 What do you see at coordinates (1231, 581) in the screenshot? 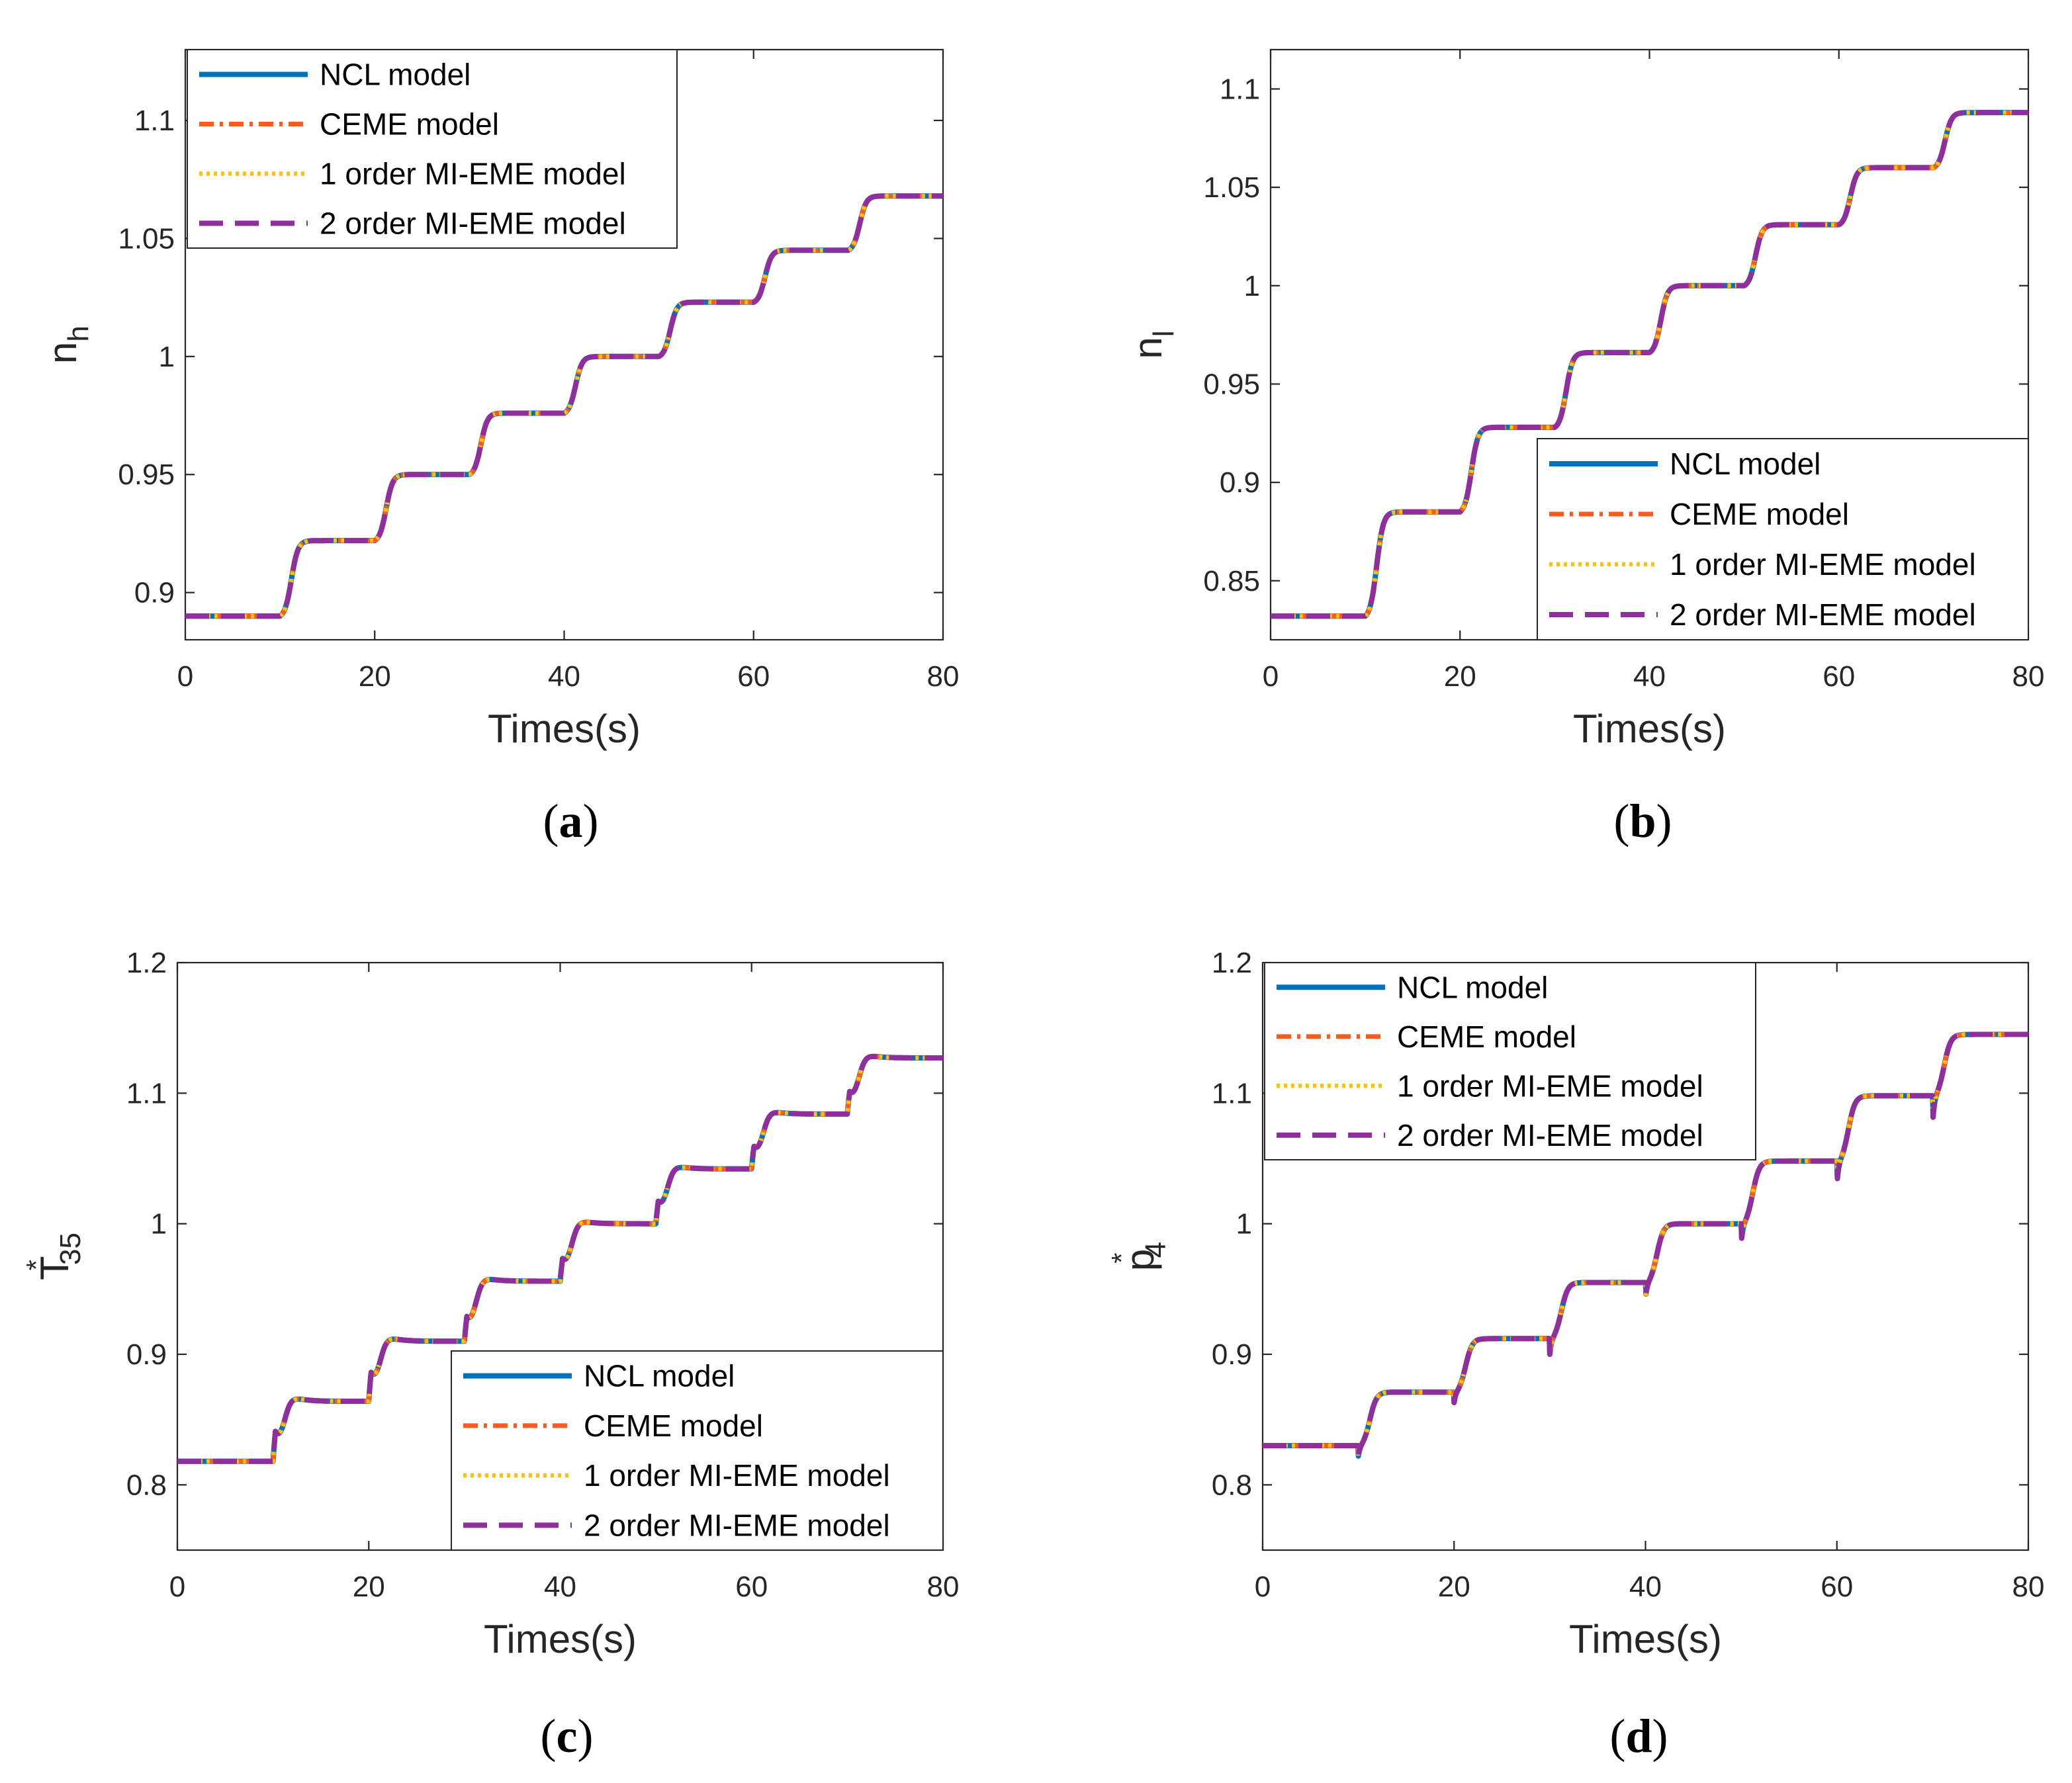
I see `y-tick-label: 0.85` at bounding box center [1231, 581].